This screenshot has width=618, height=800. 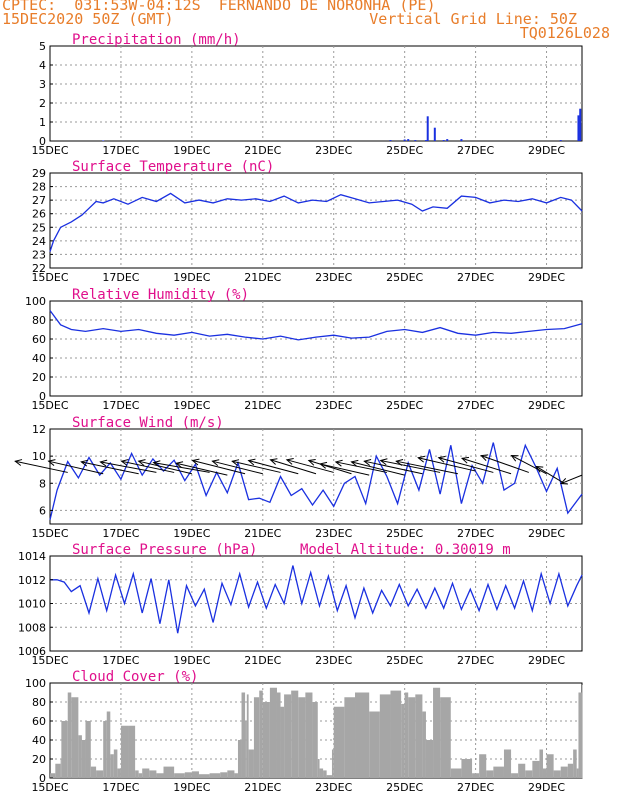 What do you see at coordinates (405, 550) in the screenshot?
I see `panel-subtitle: Model Altitude: 0.30019 m` at bounding box center [405, 550].